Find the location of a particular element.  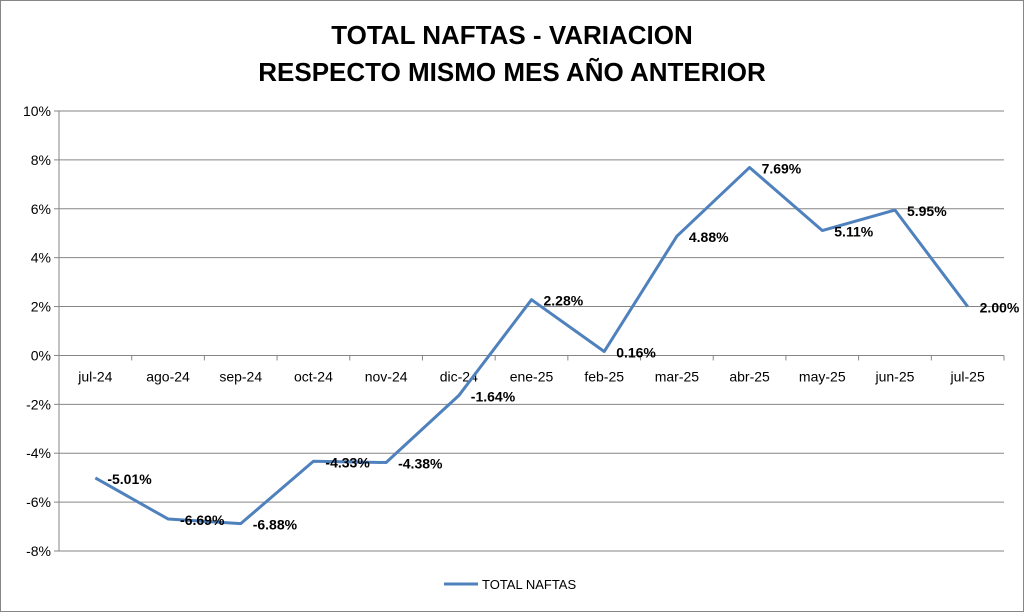

x-tick-label: jul-24 is located at coordinates (94, 376).